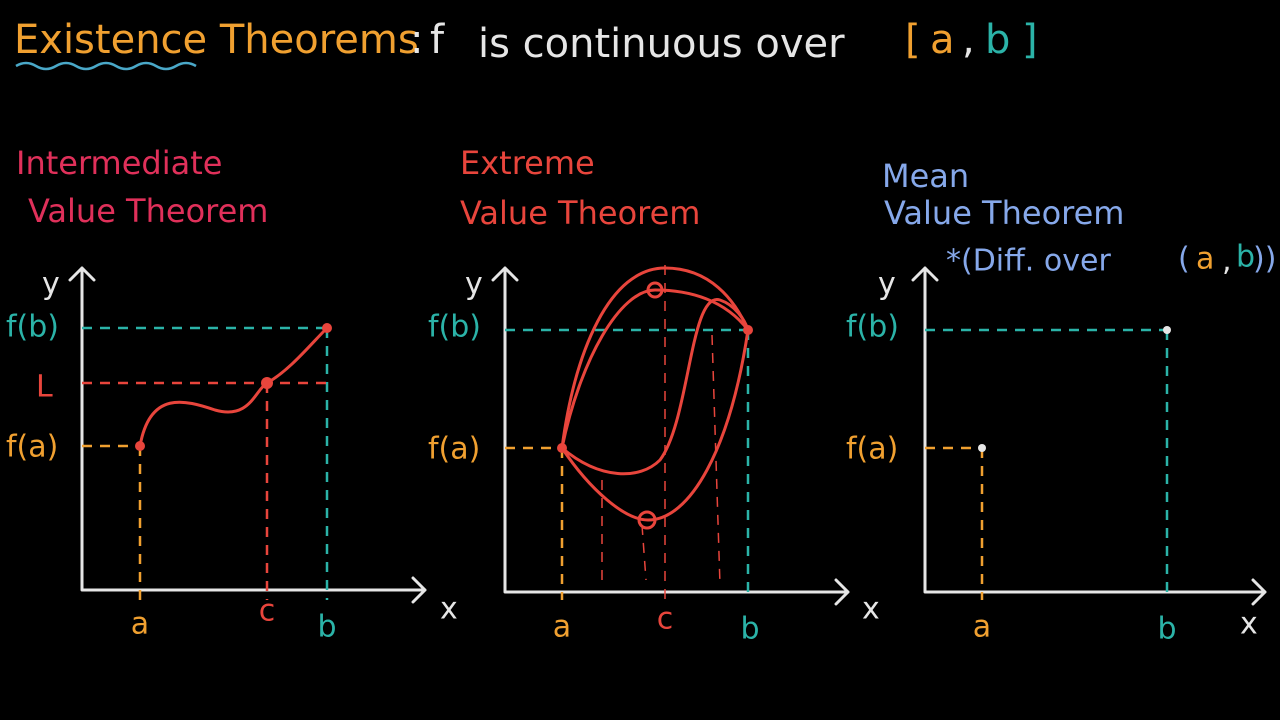 Image resolution: width=1280 pixels, height=720 pixels. What do you see at coordinates (216, 40) in the screenshot?
I see `title-term: Existence Theorems` at bounding box center [216, 40].